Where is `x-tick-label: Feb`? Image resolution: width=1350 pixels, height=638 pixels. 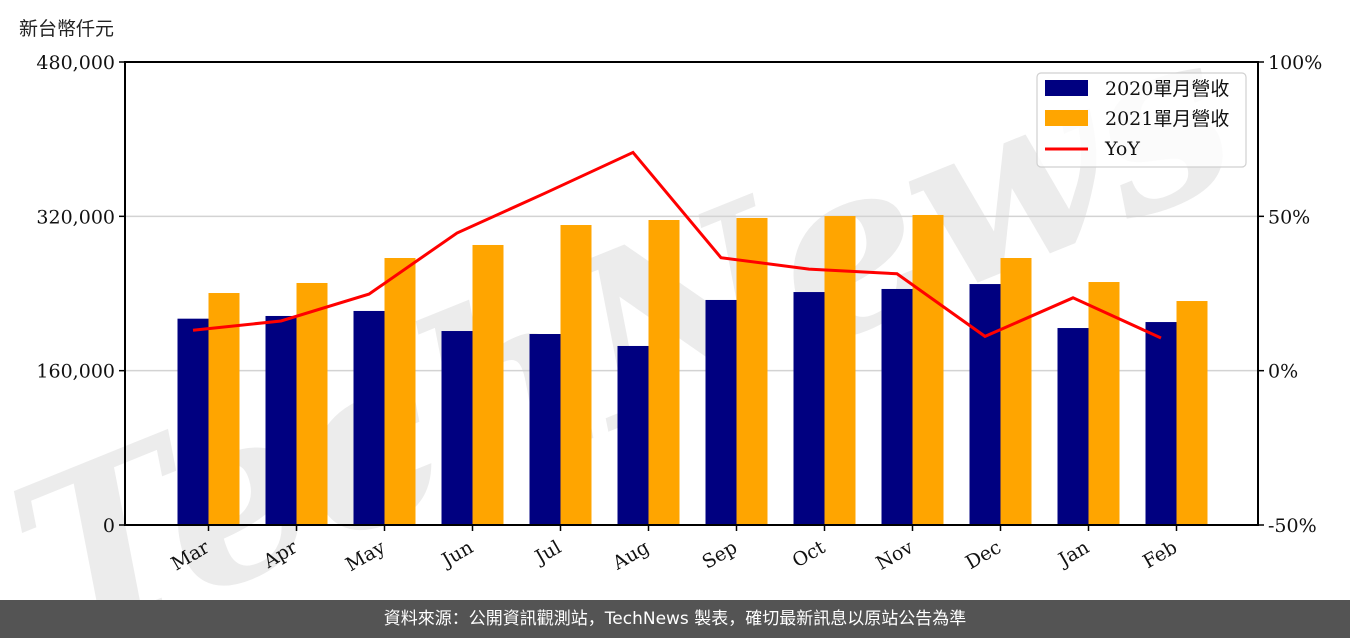 x-tick-label: Feb is located at coordinates (1160, 554).